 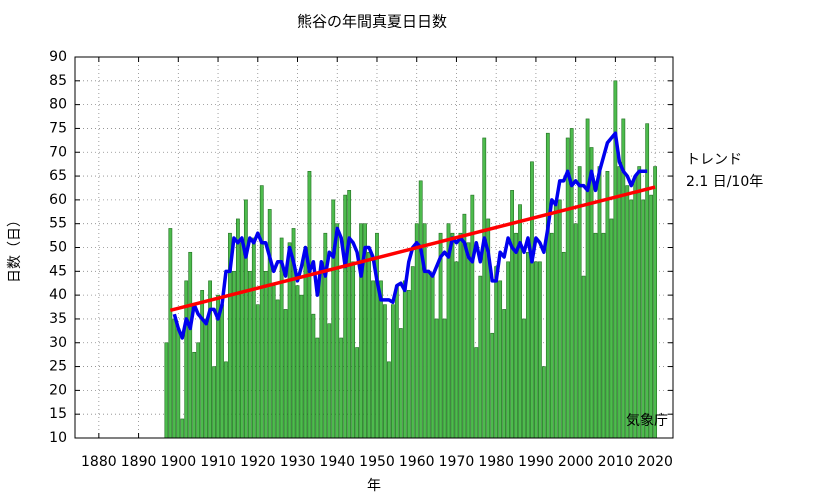 I want to click on x-tick-label: 2010, so click(x=616, y=462).